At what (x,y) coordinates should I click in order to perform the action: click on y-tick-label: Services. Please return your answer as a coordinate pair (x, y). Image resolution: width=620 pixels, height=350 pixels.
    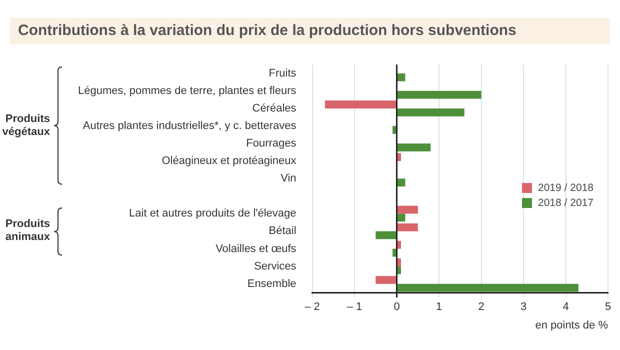
    Looking at the image, I should click on (275, 266).